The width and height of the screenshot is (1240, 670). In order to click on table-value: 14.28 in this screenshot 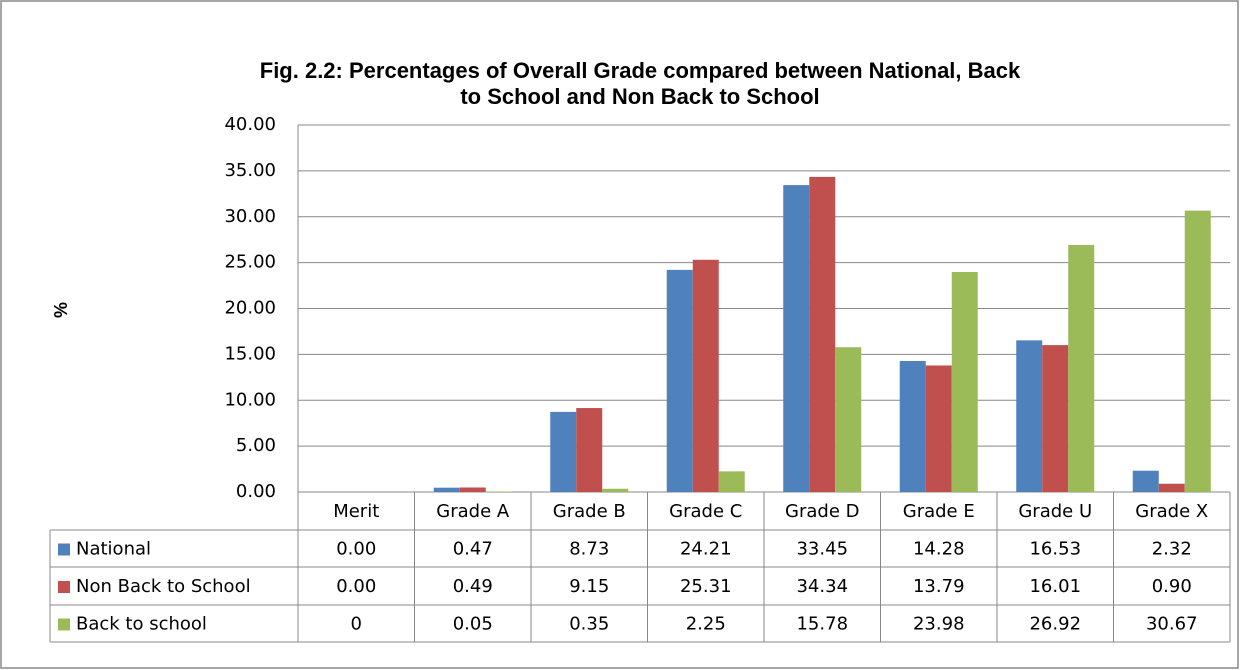, I will do `click(939, 549)`.